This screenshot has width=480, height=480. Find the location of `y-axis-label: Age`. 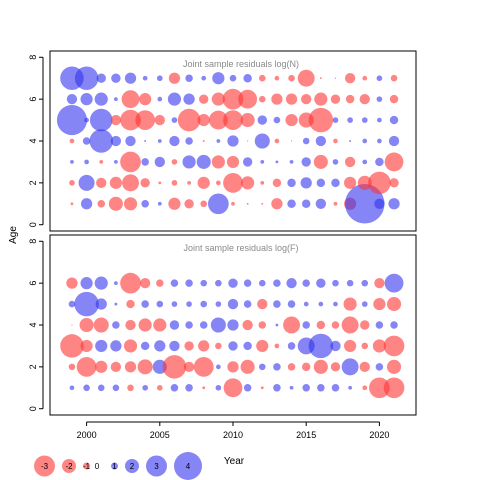

y-axis-label: Age is located at coordinates (13, 235).